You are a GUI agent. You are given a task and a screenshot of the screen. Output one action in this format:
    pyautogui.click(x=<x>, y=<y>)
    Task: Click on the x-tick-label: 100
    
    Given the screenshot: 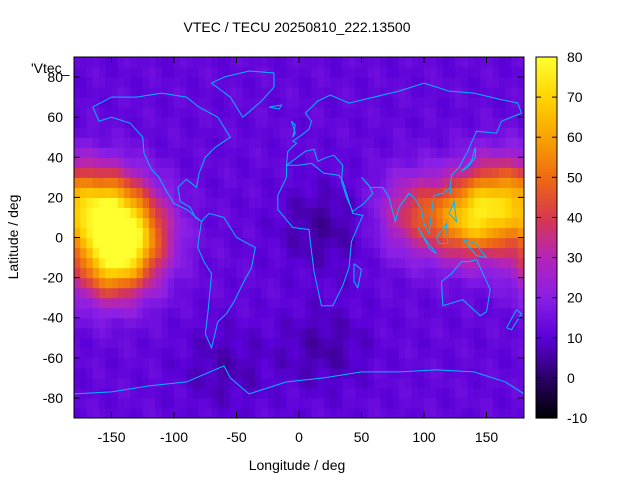 What is the action you would take?
    pyautogui.click(x=424, y=437)
    